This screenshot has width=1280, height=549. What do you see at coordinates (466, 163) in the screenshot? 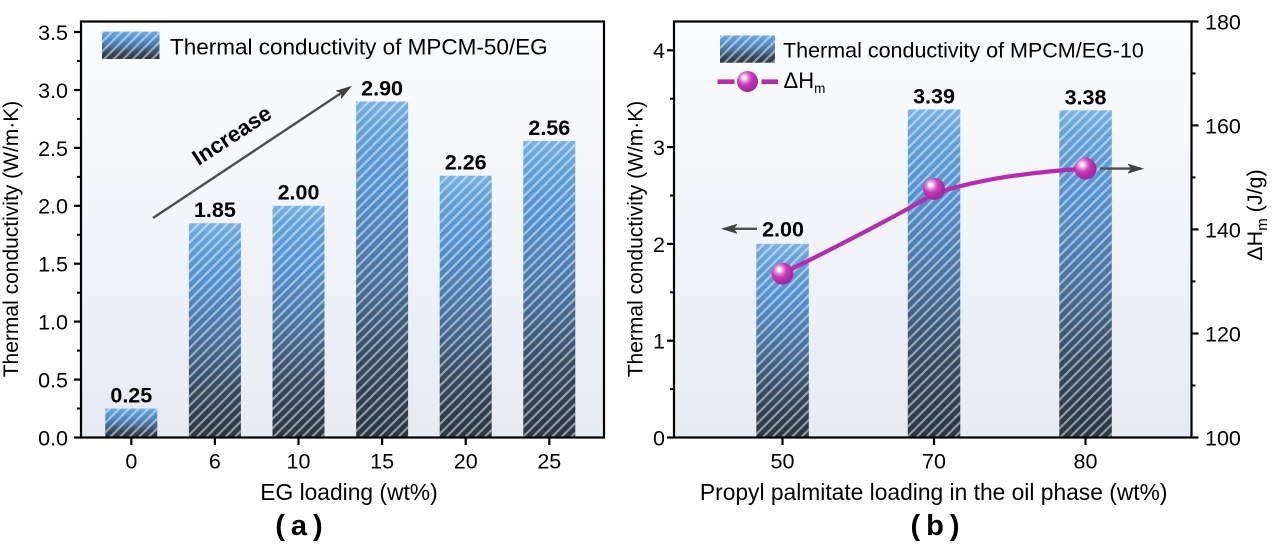
I see `svg-text: 2.26` at bounding box center [466, 163].